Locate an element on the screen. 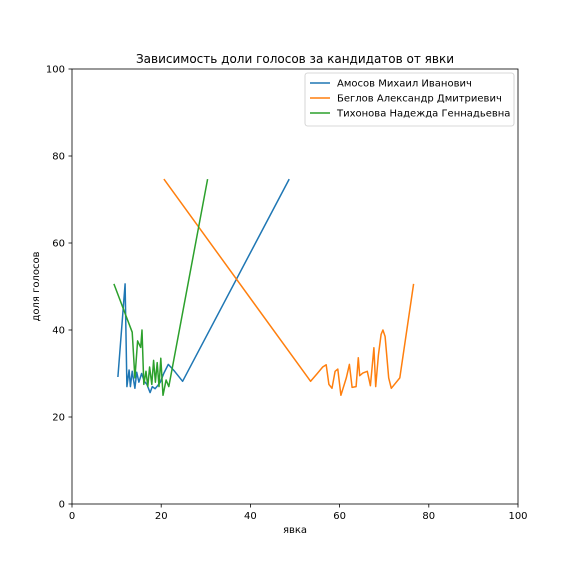 The width and height of the screenshot is (576, 576). x-tick-label: 0 is located at coordinates (72, 516).